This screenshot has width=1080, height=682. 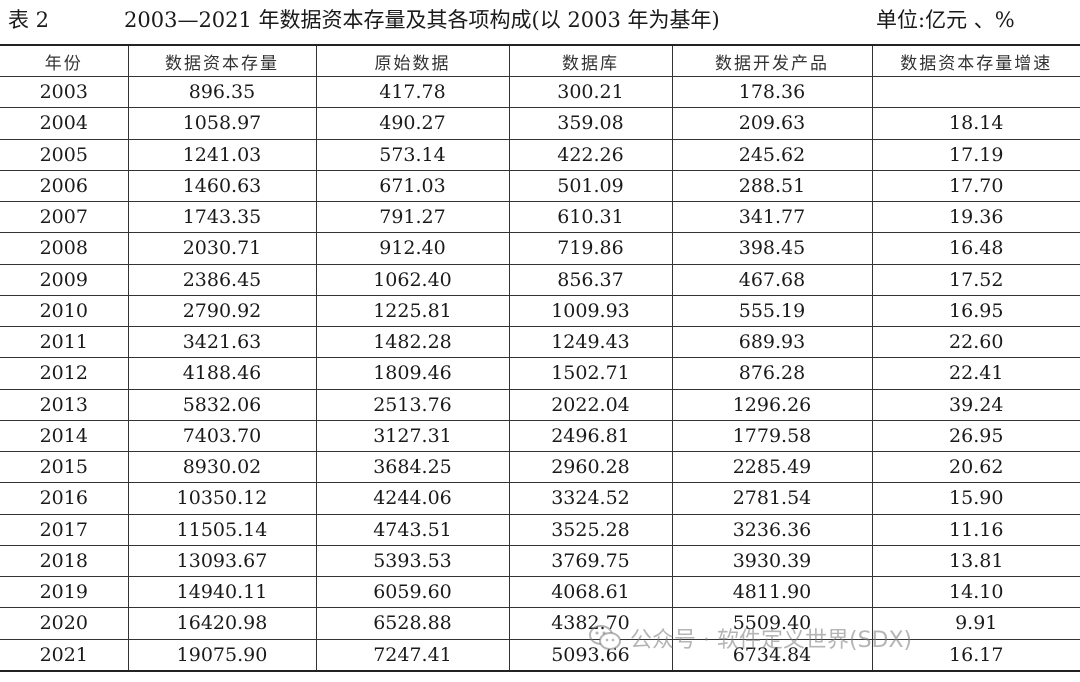 I want to click on table-row: 2005 1241.03 573.14 422.26 245.62 17.19, so click(x=540, y=154).